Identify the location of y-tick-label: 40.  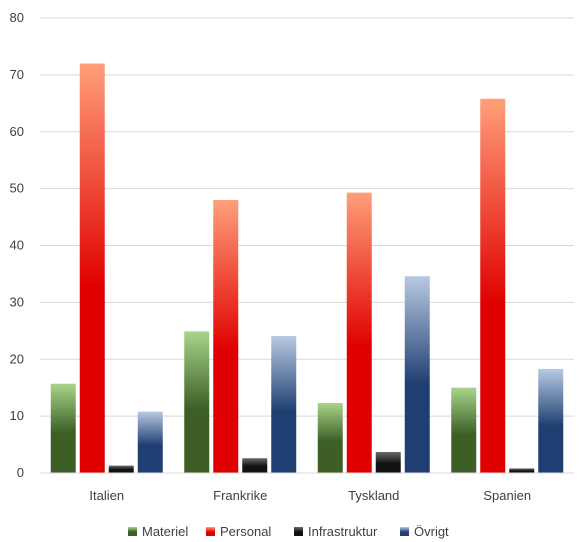
(17, 245).